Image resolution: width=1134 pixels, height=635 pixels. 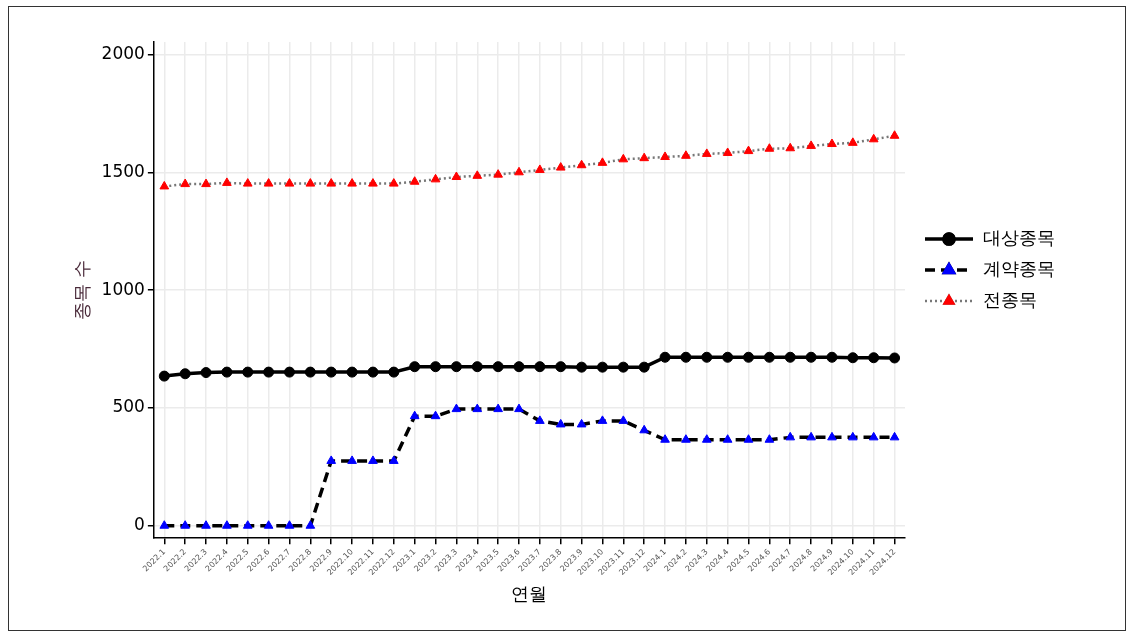 What do you see at coordinates (1019, 268) in the screenshot?
I see `legend-label: 계약종목` at bounding box center [1019, 268].